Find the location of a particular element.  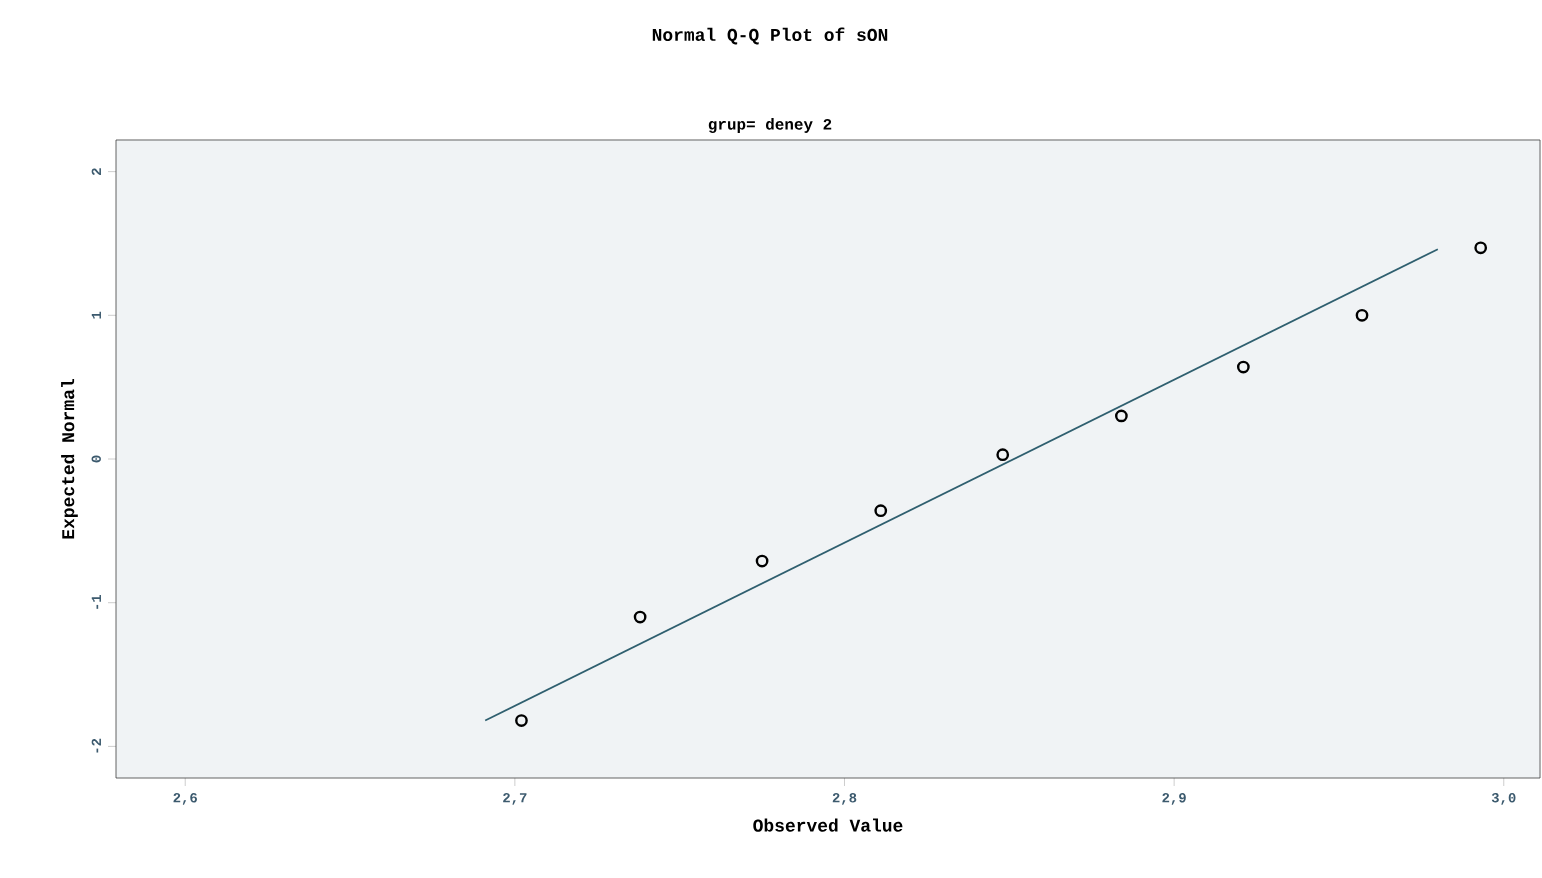

x-axis-title: Observed Value is located at coordinates (828, 825).